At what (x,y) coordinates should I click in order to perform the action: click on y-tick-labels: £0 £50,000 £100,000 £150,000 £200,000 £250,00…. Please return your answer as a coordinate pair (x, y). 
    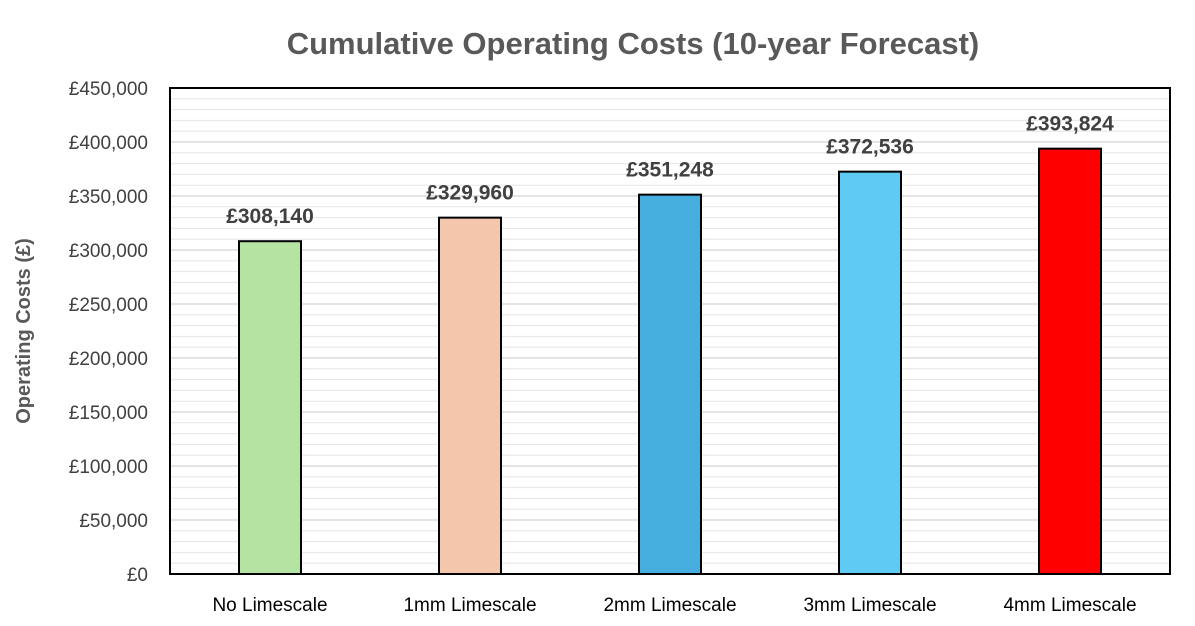
    Looking at the image, I should click on (108, 332).